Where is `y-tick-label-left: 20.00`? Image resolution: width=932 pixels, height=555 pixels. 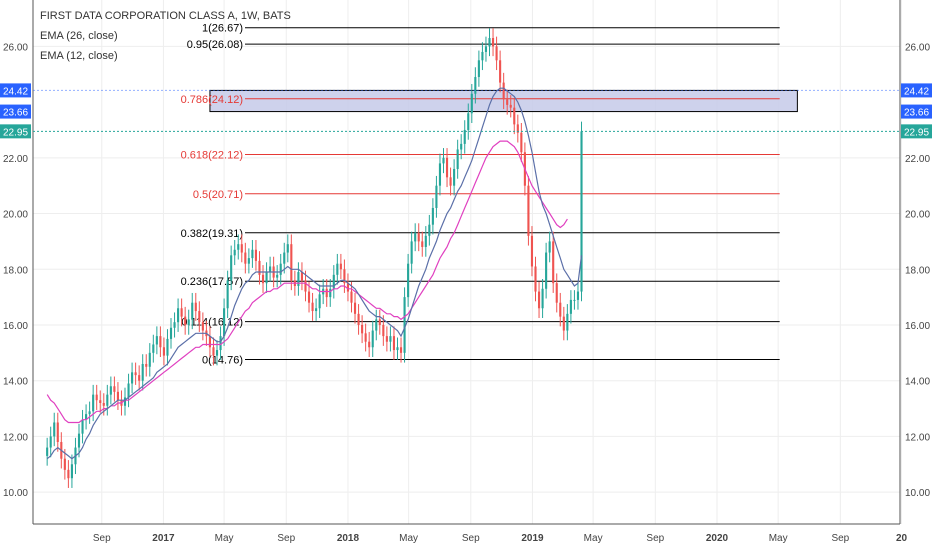
y-tick-label-left: 20.00 is located at coordinates (15, 215).